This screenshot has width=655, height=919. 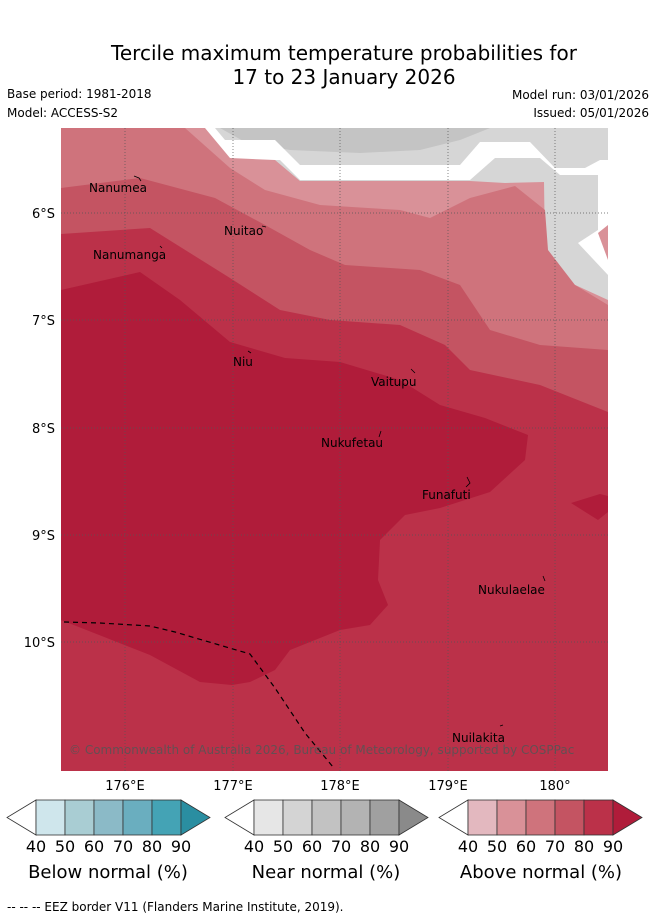 I want to click on near-normal-tick-label: 70, so click(x=341, y=846).